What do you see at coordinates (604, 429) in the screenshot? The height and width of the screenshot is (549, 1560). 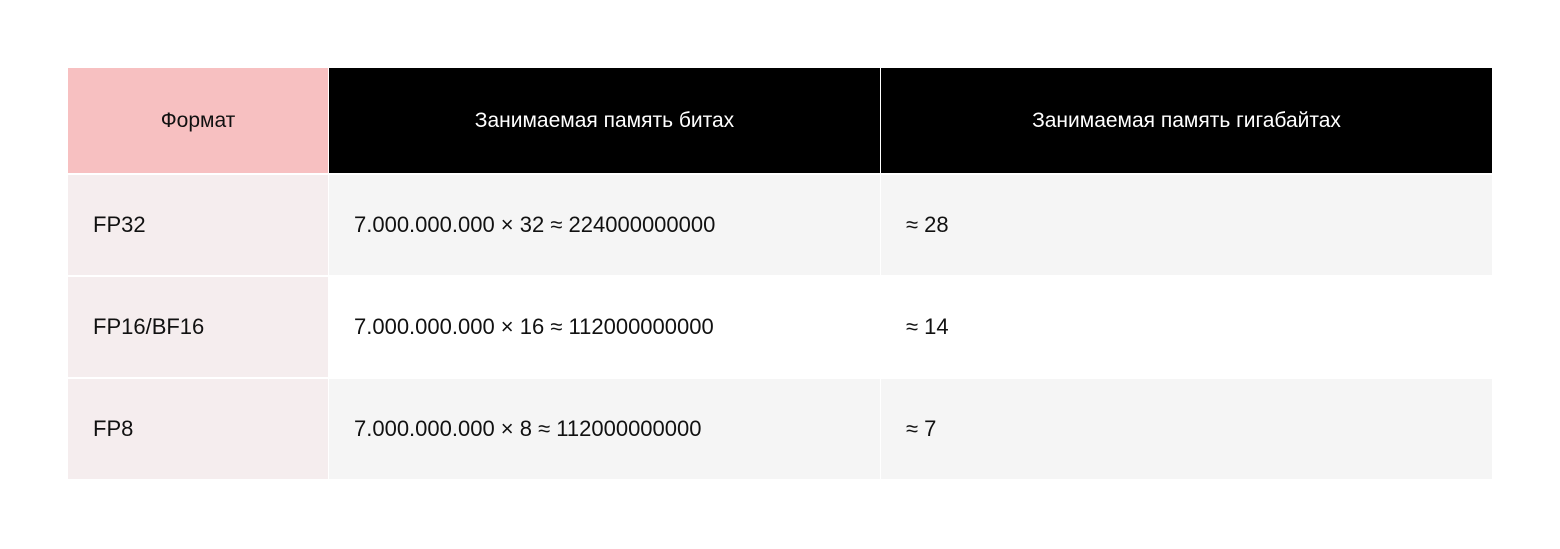 I see `row-3-bits: 7.000.000.000 × 8 ≈ 112000000000` at bounding box center [604, 429].